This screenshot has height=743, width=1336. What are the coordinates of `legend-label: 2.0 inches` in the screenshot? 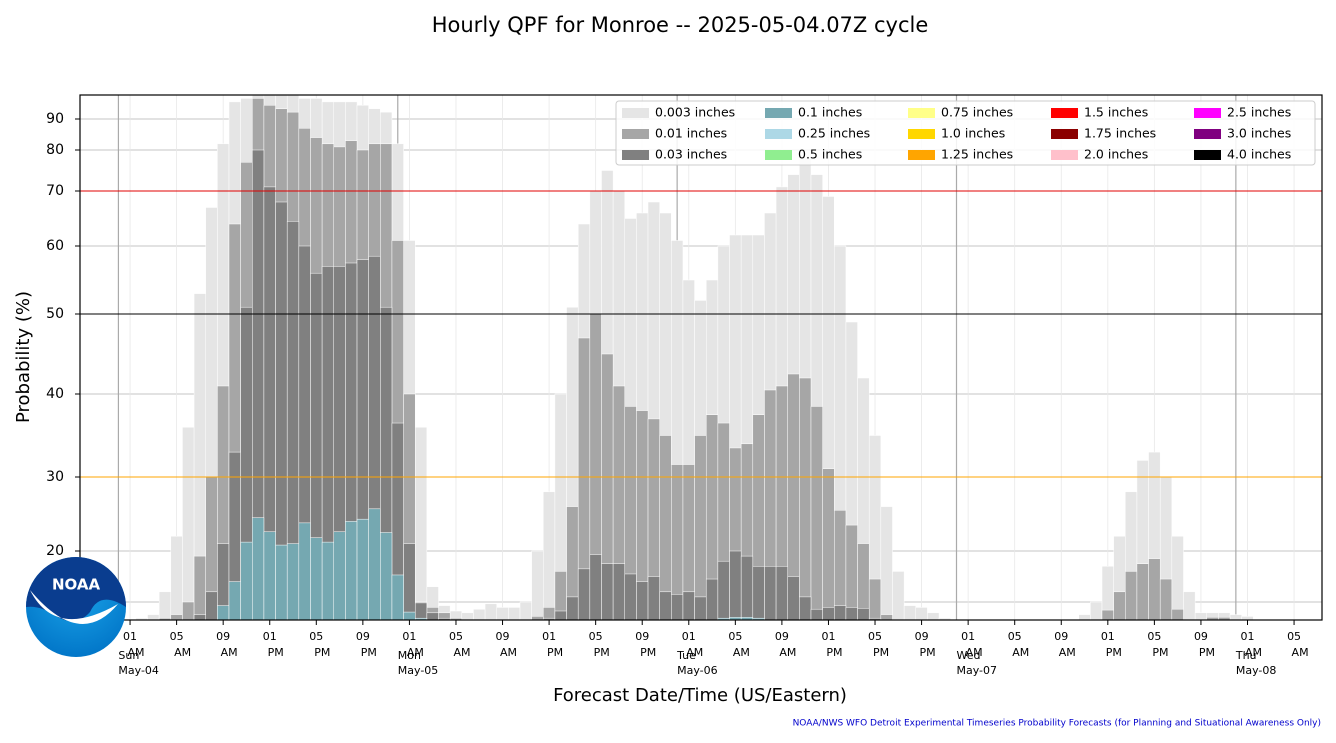 It's located at (1116, 154).